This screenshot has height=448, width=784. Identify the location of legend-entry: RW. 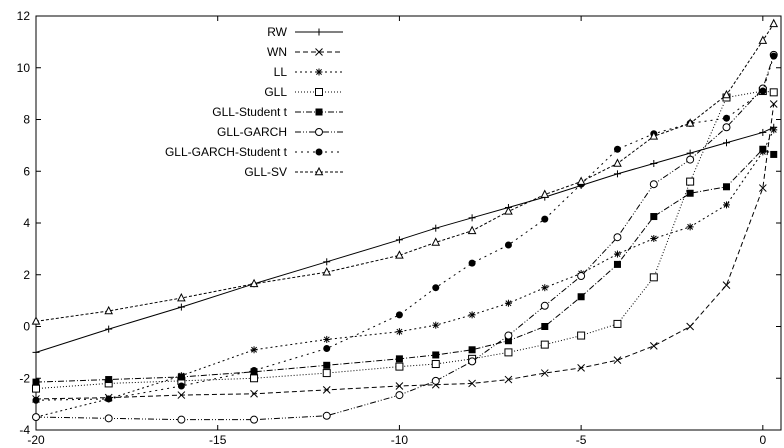
(305, 32).